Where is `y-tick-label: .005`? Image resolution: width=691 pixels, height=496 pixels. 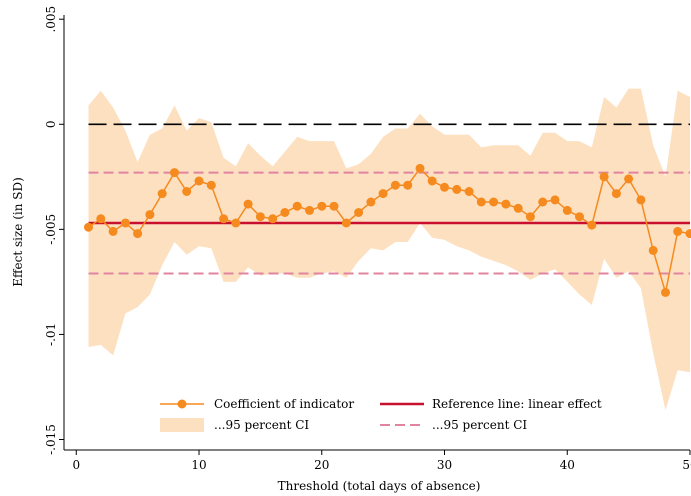
y-tick-label: .005 is located at coordinates (51, 19).